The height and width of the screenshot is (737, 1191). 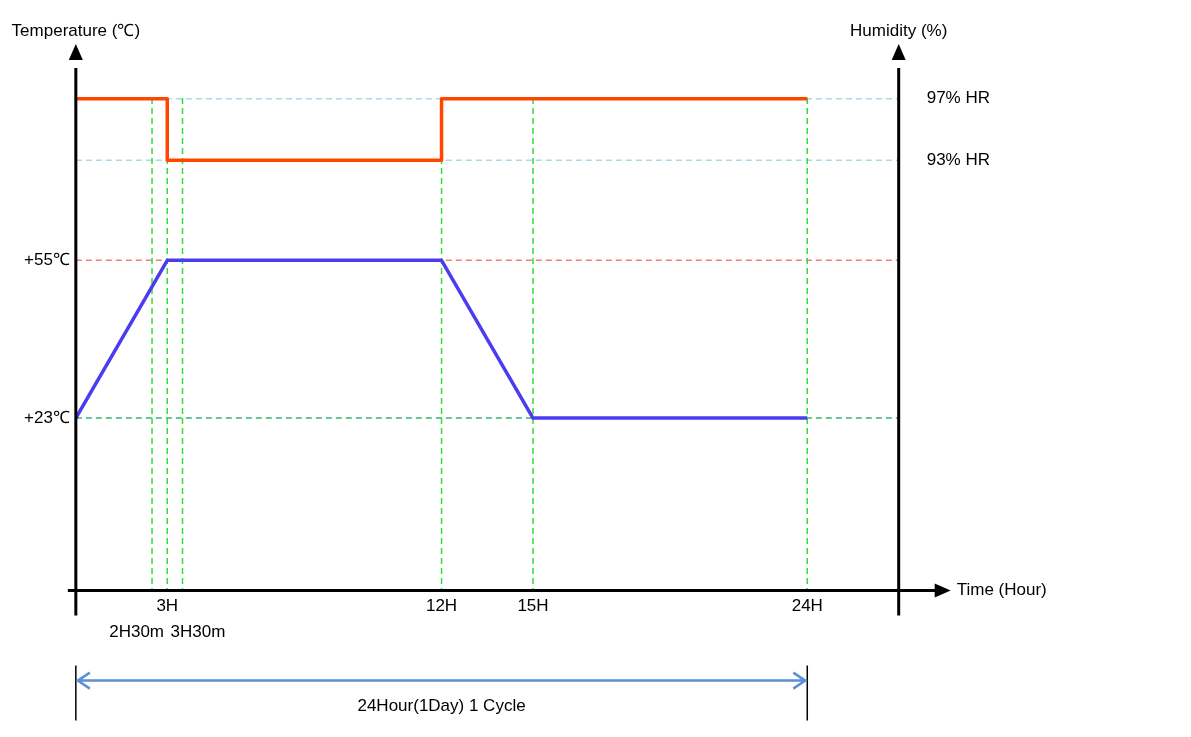 What do you see at coordinates (899, 31) in the screenshot?
I see `y2-axis-title: Humidity (%)` at bounding box center [899, 31].